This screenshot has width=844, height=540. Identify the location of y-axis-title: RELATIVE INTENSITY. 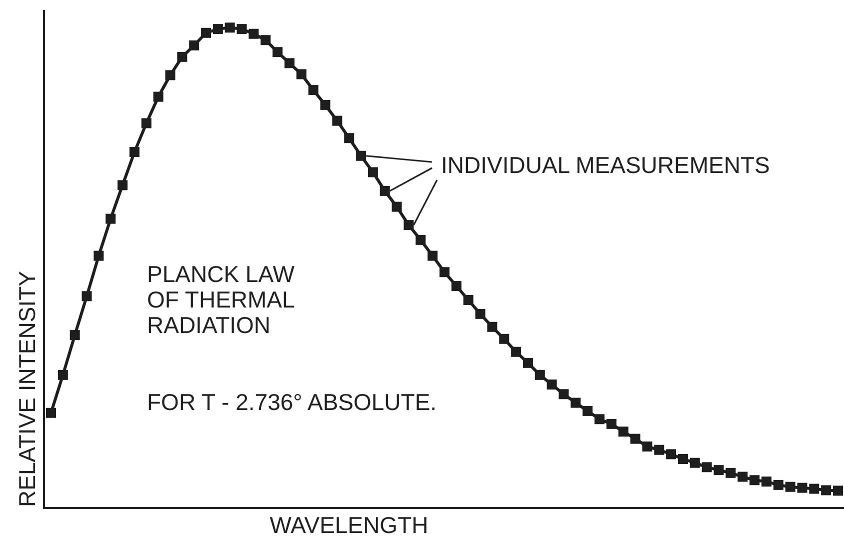
(27, 388).